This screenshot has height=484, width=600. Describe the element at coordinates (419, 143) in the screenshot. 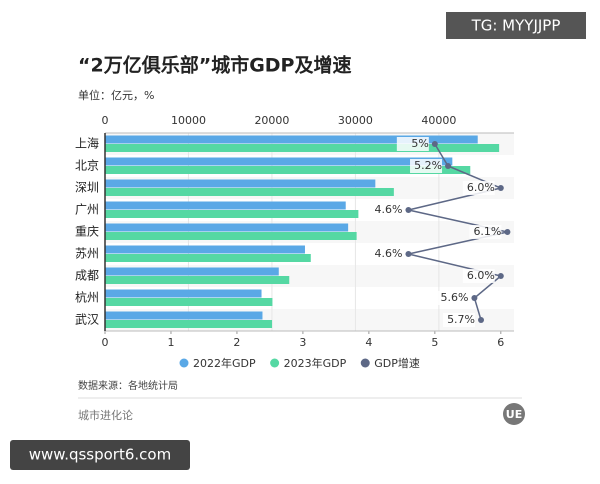

I see `data-label: 5%` at that location.